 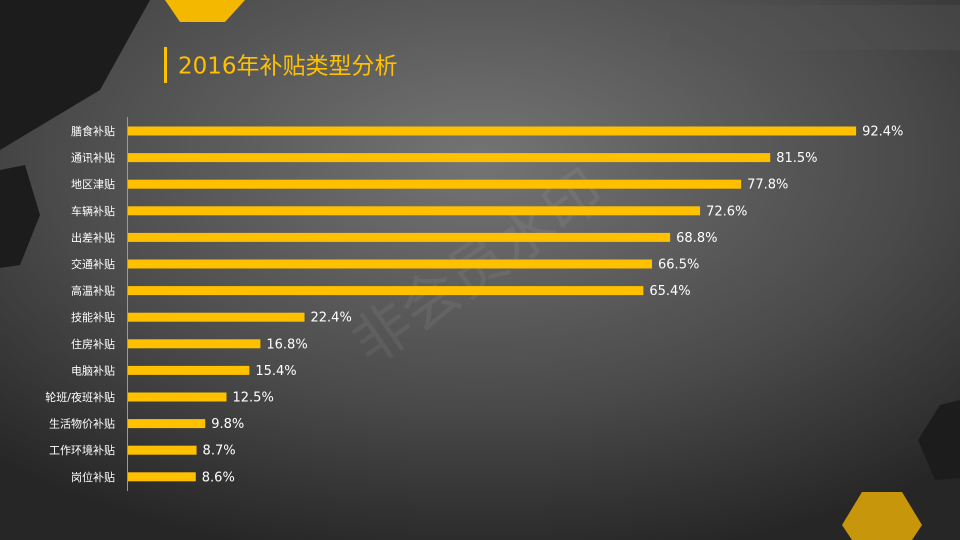 What do you see at coordinates (165, 65) in the screenshot?
I see `title-accent` at bounding box center [165, 65].